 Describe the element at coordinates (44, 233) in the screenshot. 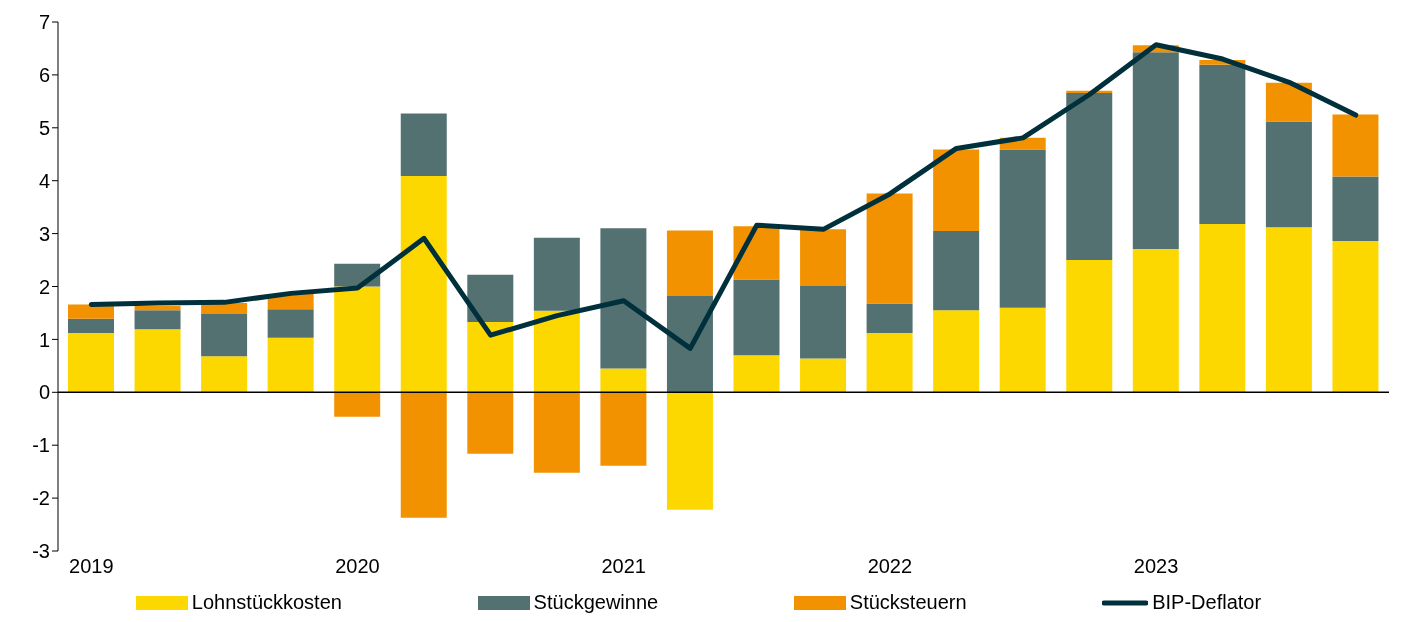

I see `y-tick-label: 3` at that location.